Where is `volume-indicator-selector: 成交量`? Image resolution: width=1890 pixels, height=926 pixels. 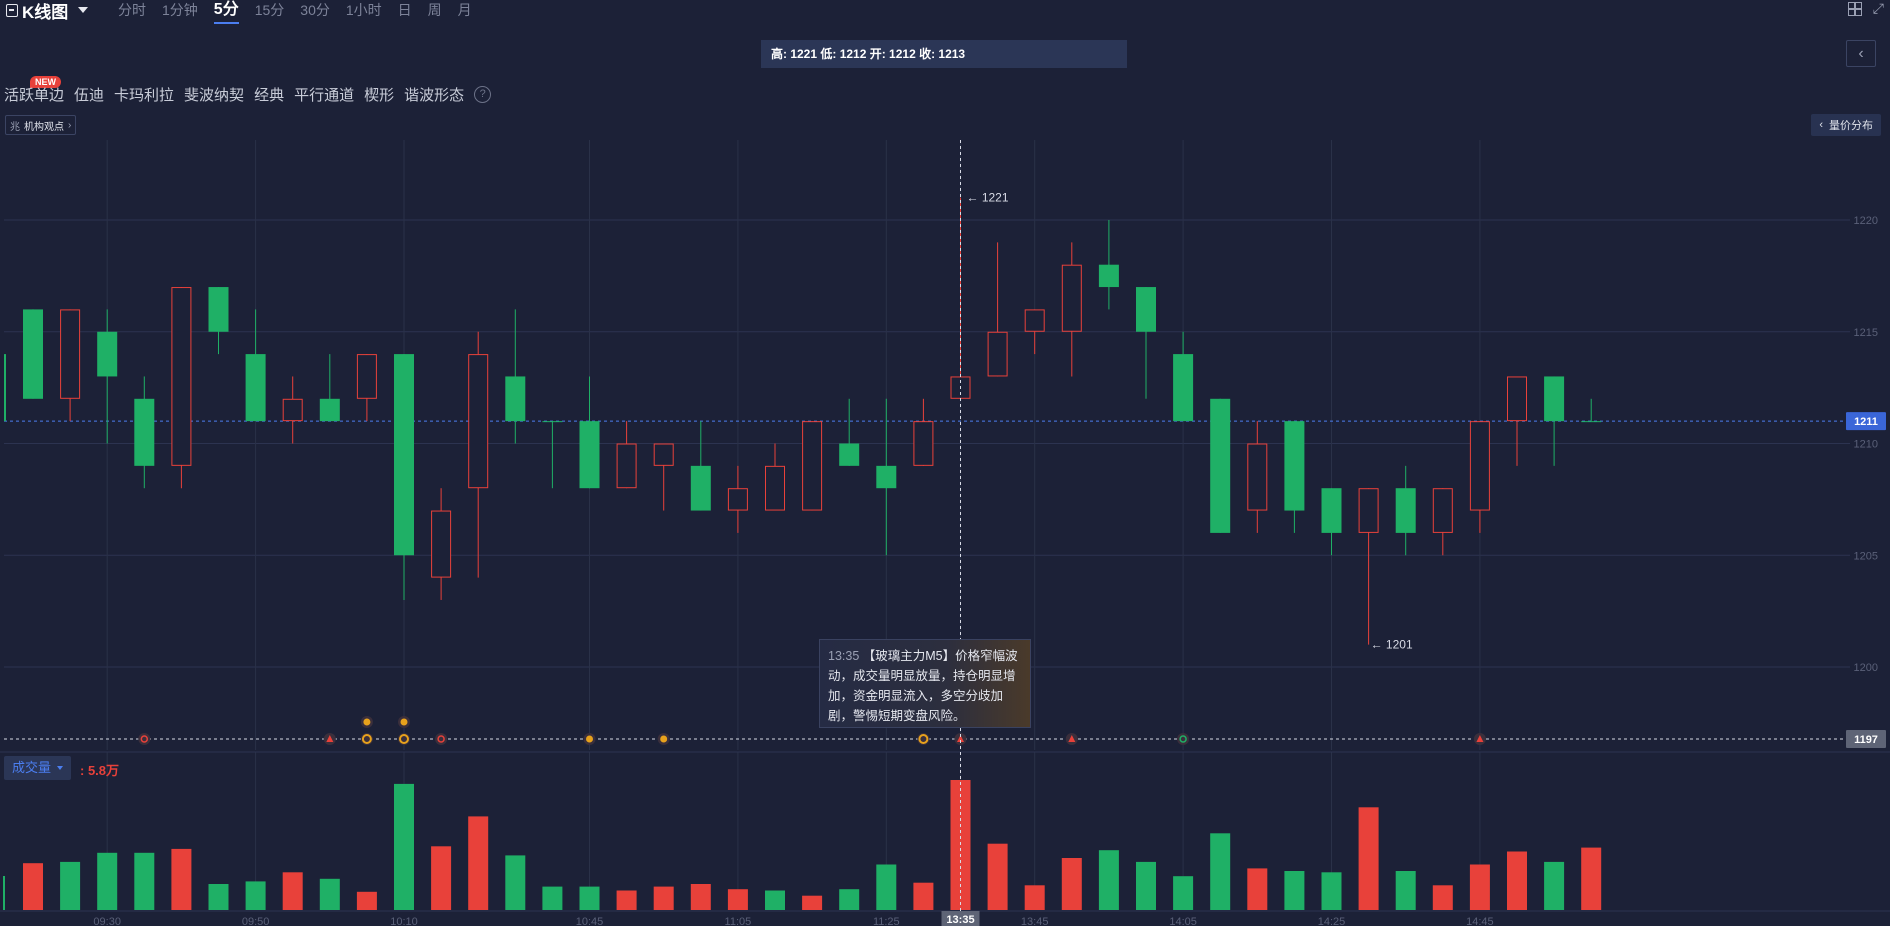
volume-indicator-selector: 成交量 is located at coordinates (38, 768).